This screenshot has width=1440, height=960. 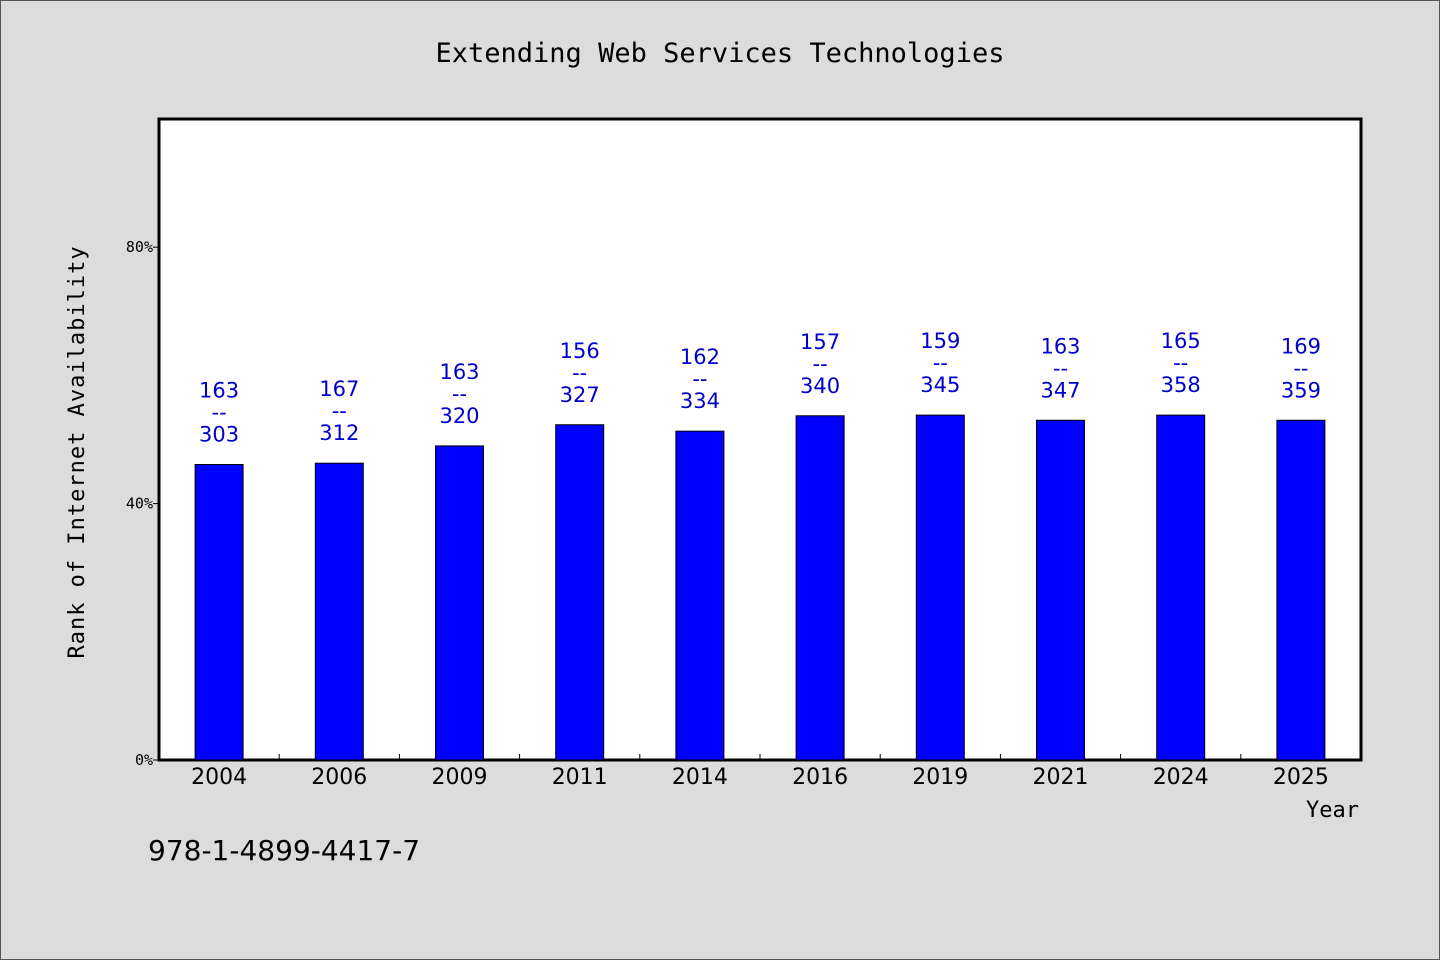 I want to click on y-tick-label-80: 80%, so click(x=139, y=247).